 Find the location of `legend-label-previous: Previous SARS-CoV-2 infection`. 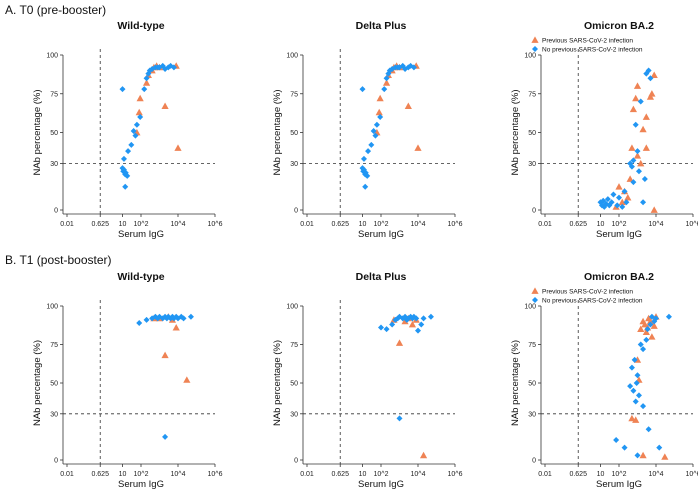

legend-label-previous: Previous SARS-CoV-2 infection is located at coordinates (587, 41).